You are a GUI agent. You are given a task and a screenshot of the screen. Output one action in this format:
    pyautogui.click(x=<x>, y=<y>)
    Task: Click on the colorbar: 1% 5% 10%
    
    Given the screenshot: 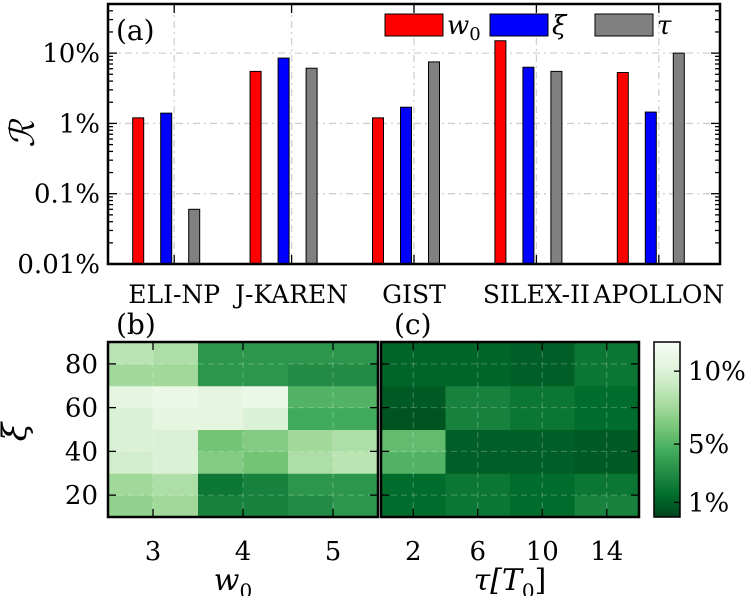 What is the action you would take?
    pyautogui.click(x=699, y=429)
    